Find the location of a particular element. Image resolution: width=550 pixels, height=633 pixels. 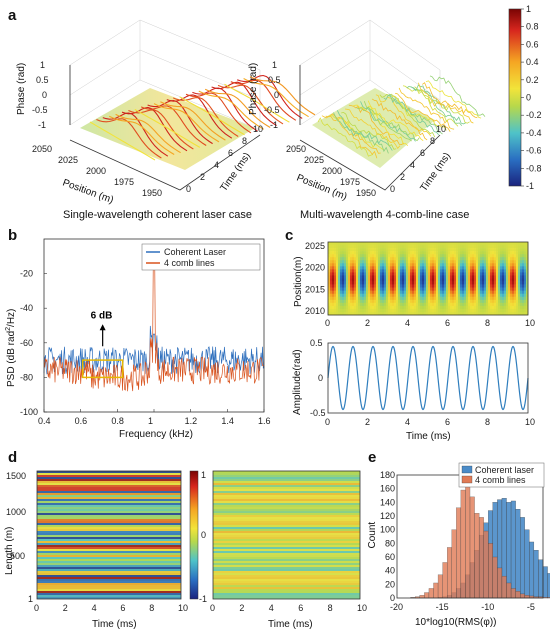

svg-text: 8 is located at coordinates (432, 141).